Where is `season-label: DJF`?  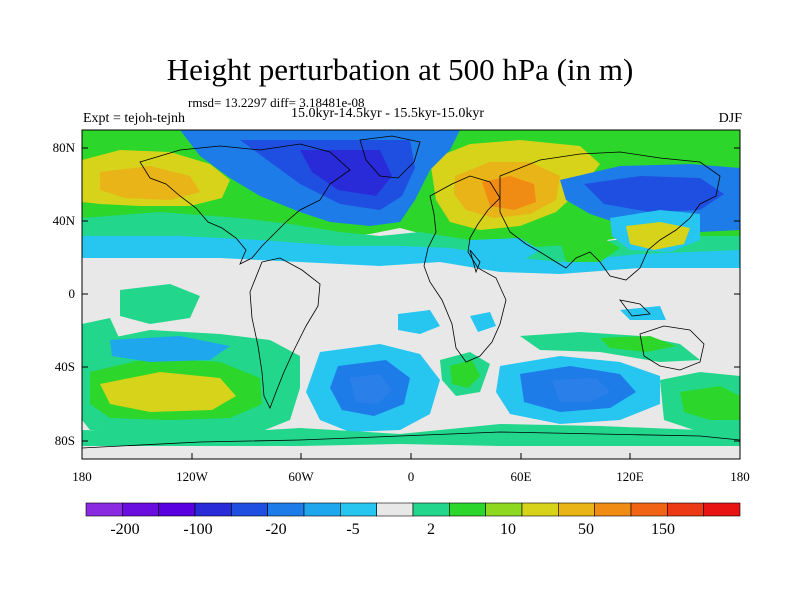
season-label: DJF is located at coordinates (730, 118).